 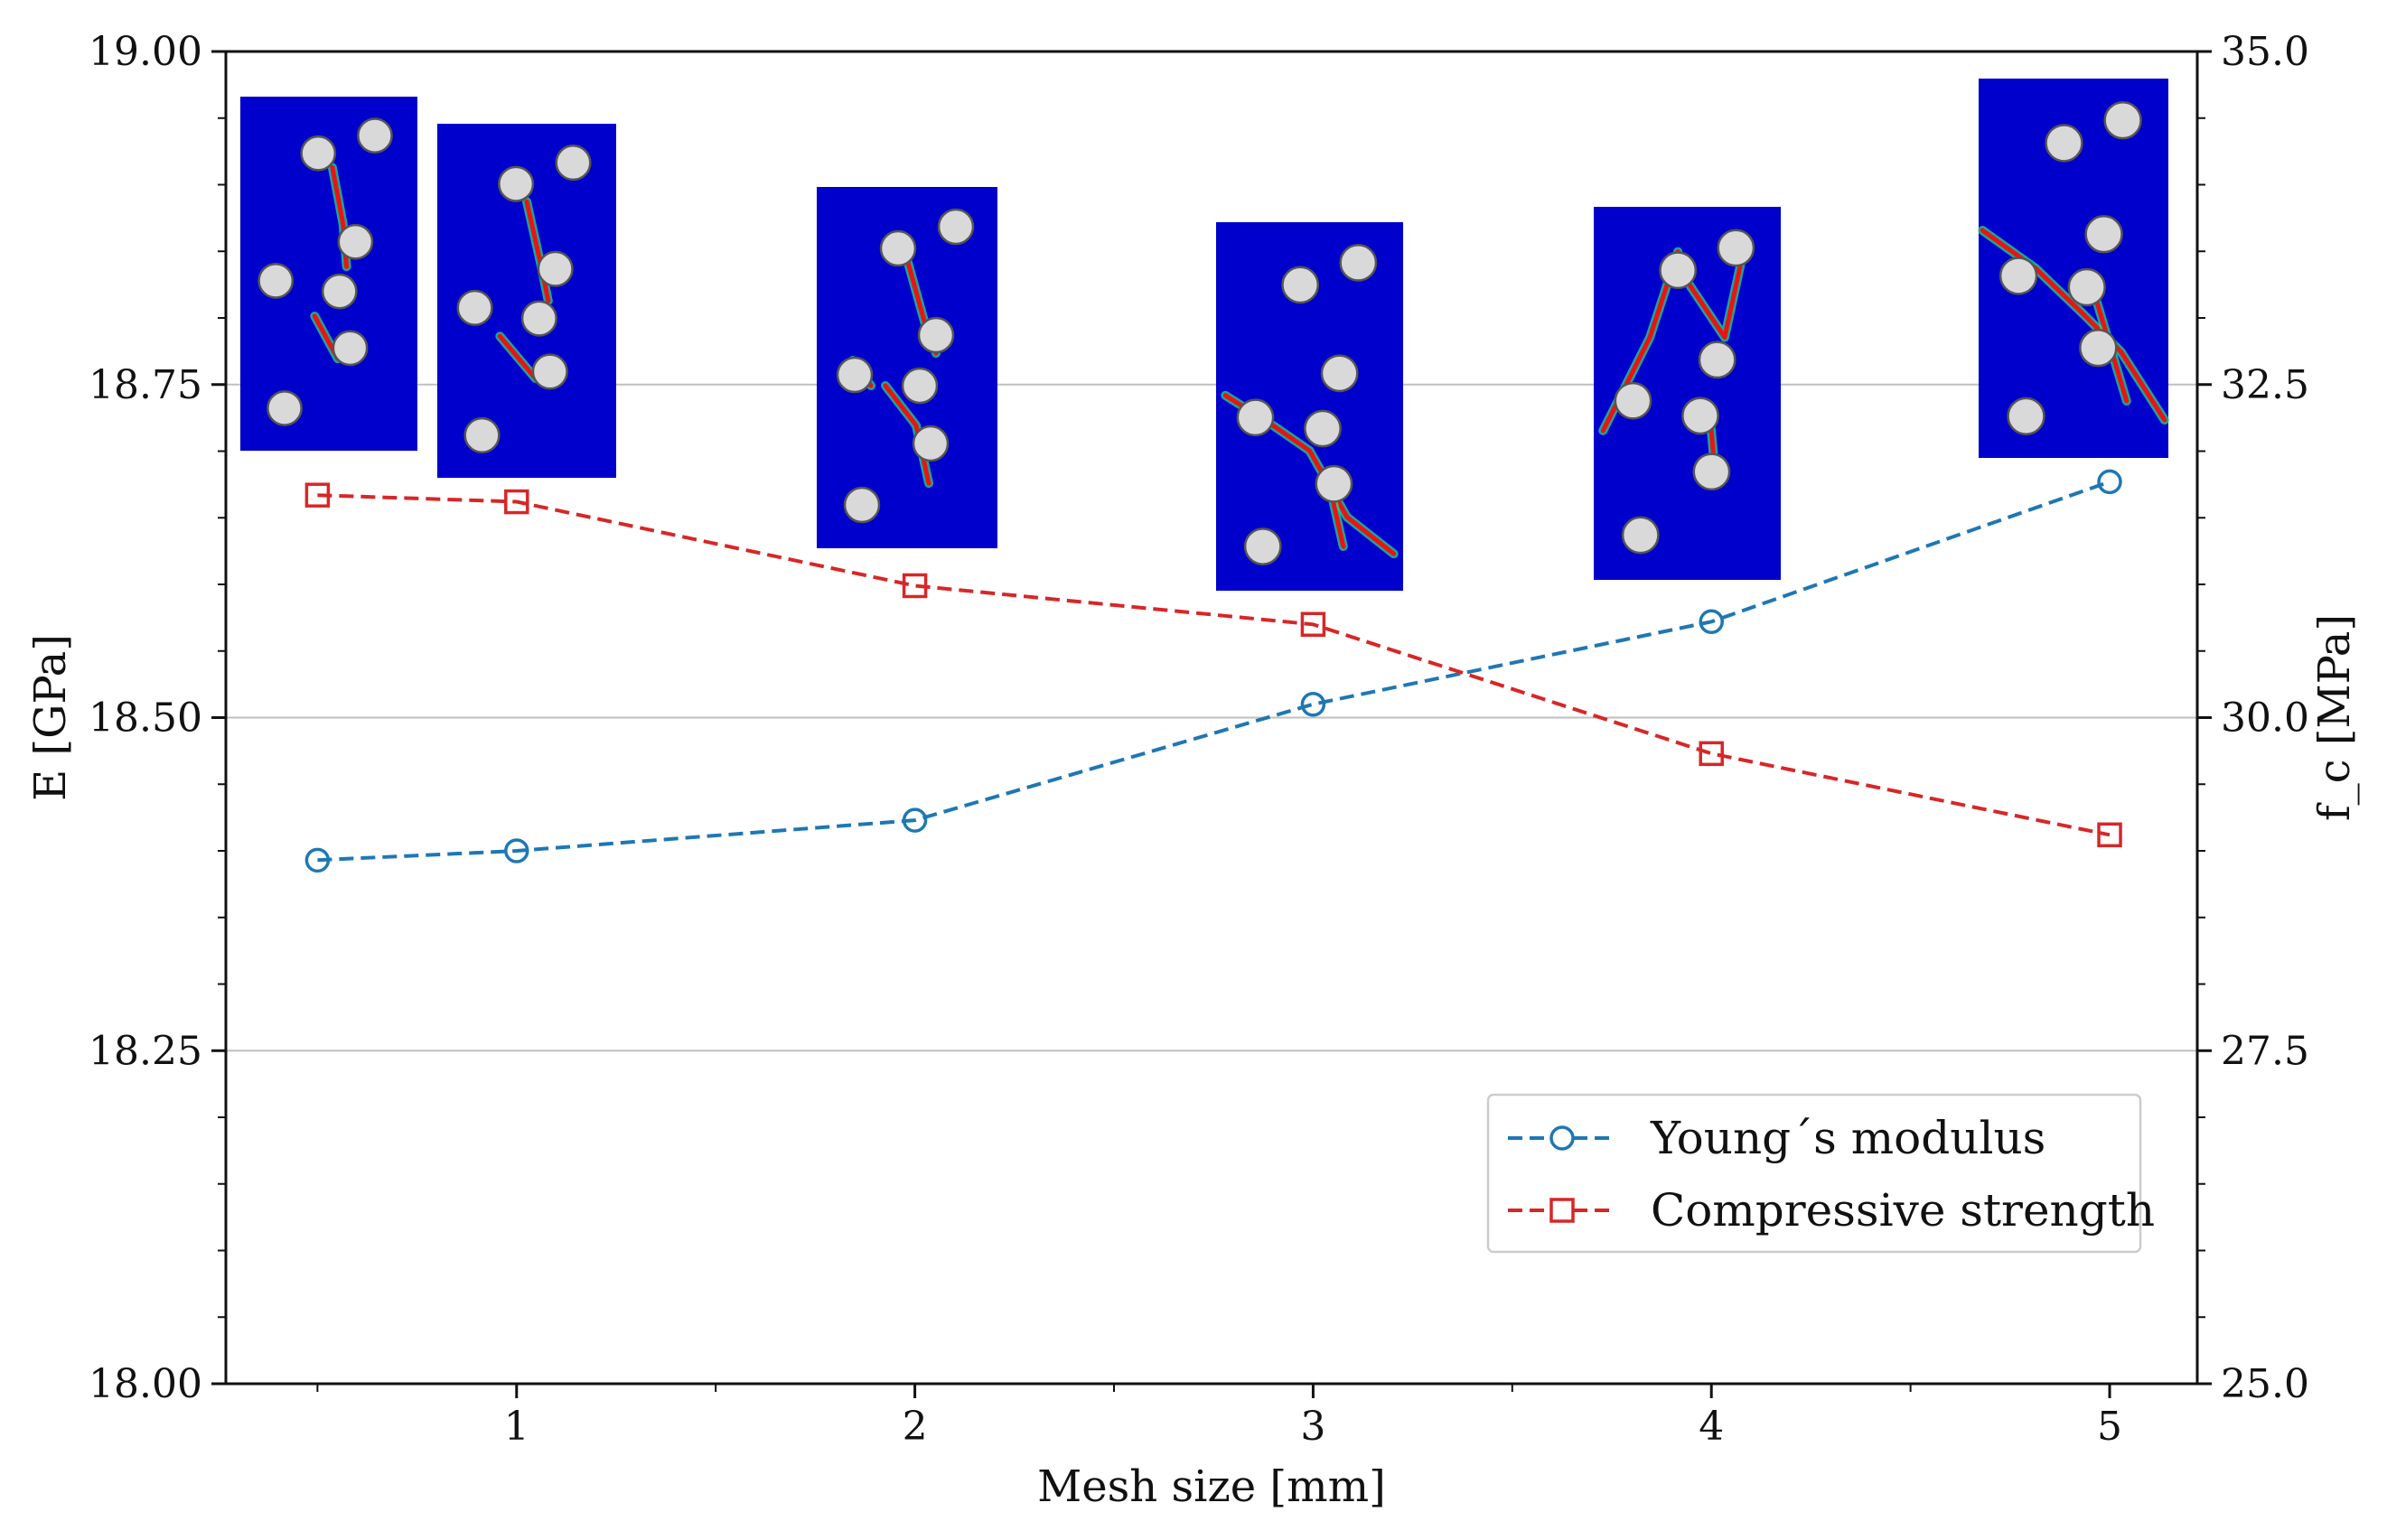 I want to click on y-right-tick-label: 30.0, so click(x=2265, y=718).